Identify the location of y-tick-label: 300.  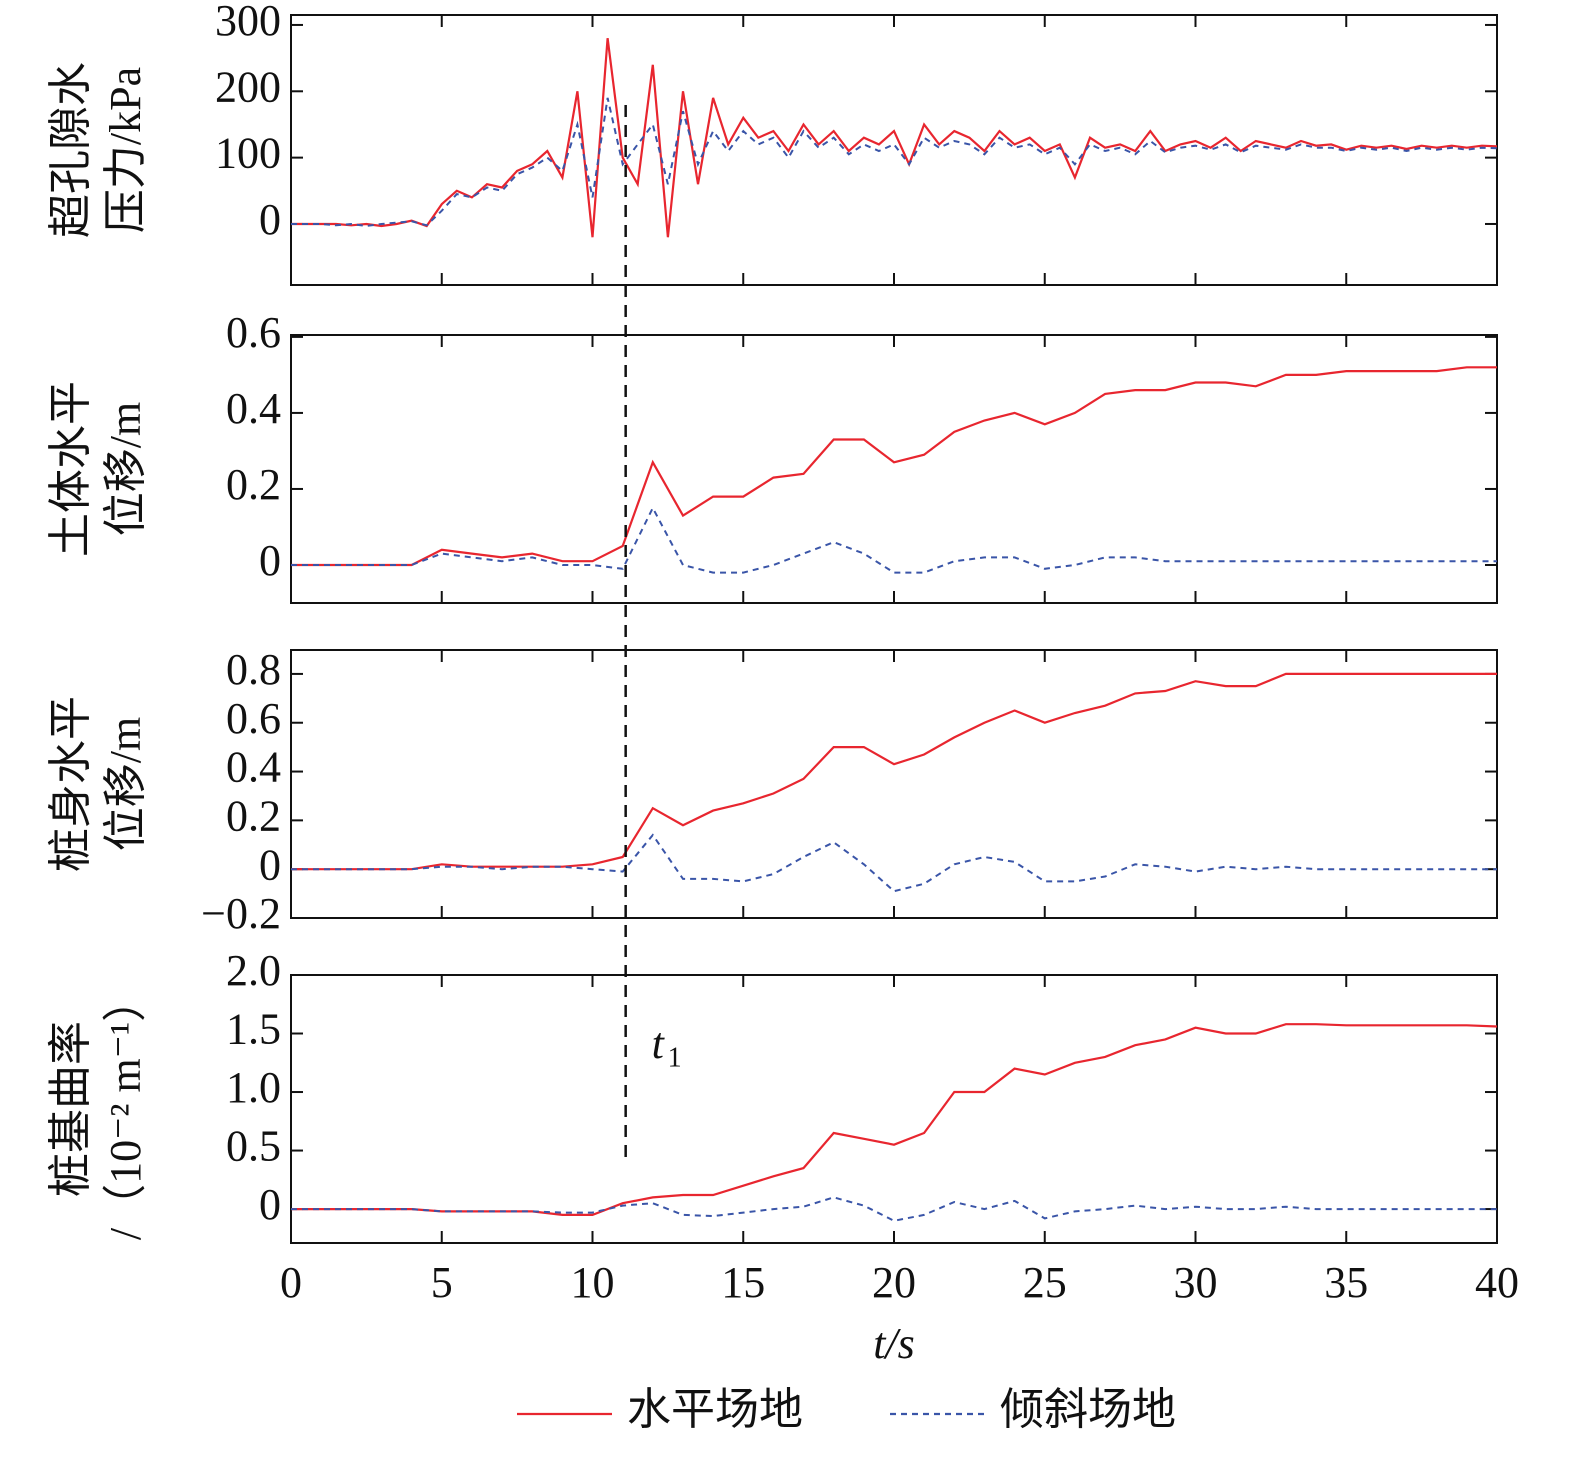
(248, 22).